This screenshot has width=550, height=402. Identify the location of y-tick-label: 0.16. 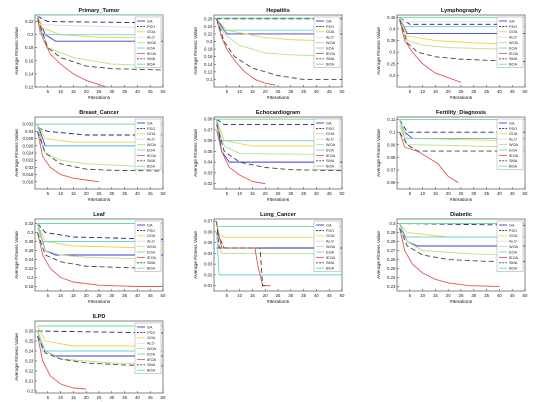
(208, 56).